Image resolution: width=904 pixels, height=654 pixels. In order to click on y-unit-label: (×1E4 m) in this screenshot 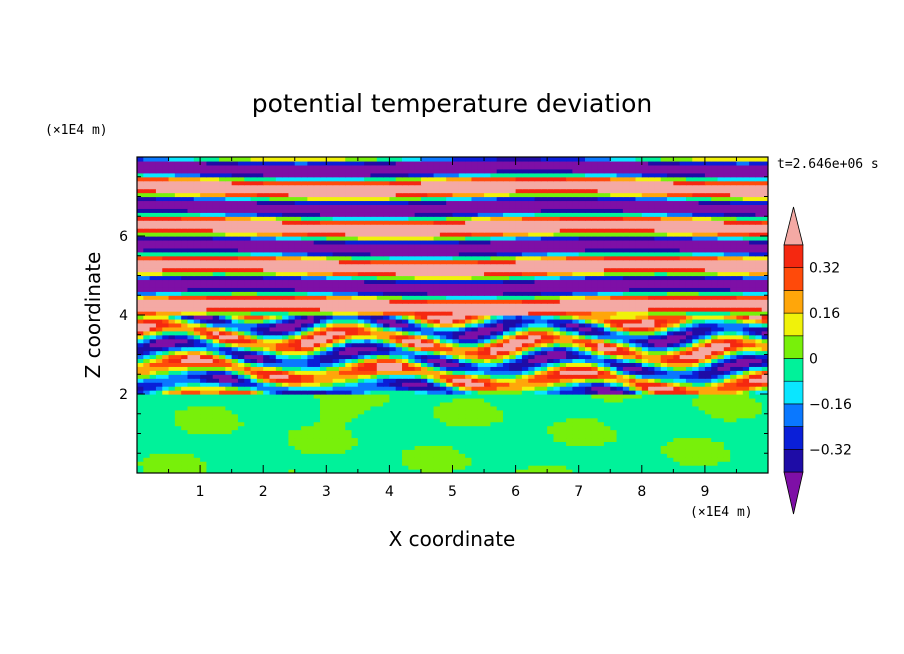, I will do `click(76, 130)`.